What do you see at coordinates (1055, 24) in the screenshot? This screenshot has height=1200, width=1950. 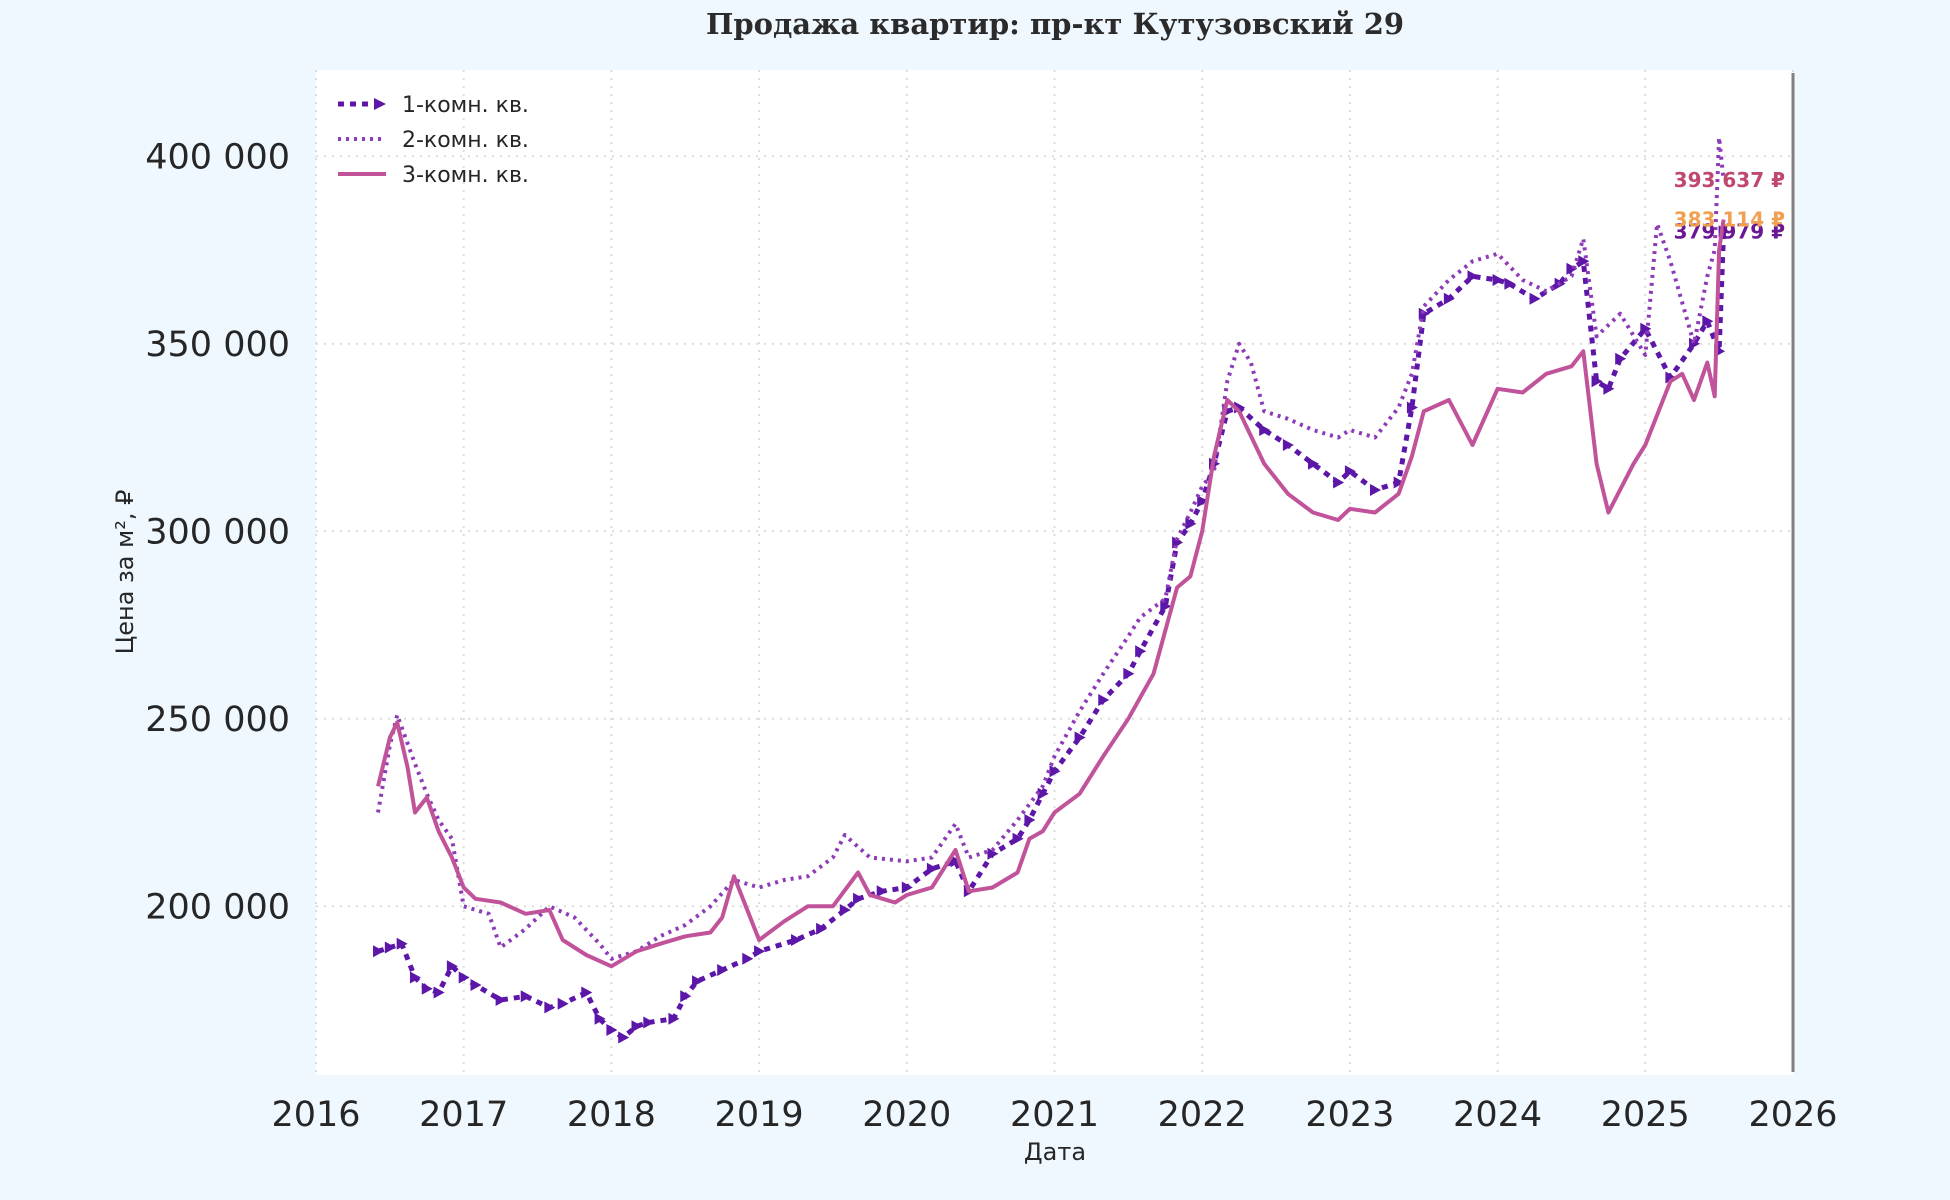 I see `chart-title: Продажа квартир: пр-кт Кутузовский 29` at bounding box center [1055, 24].